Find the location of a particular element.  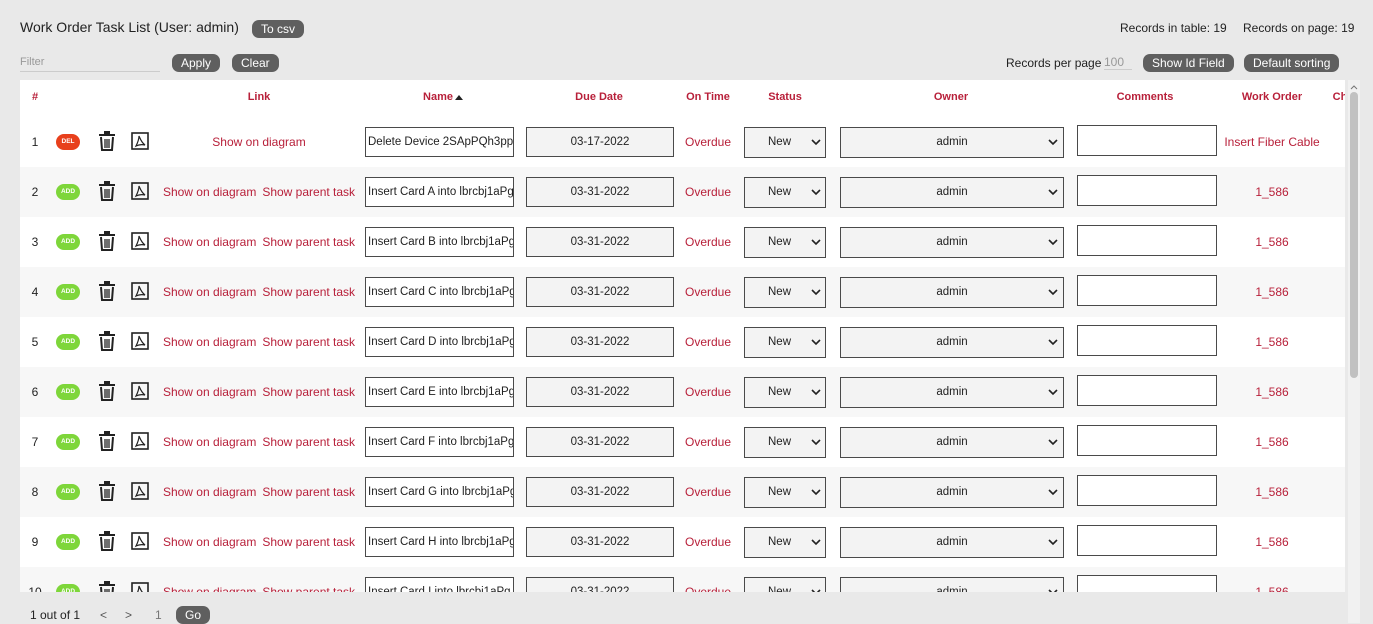

page-number: 1 is located at coordinates (158, 615).